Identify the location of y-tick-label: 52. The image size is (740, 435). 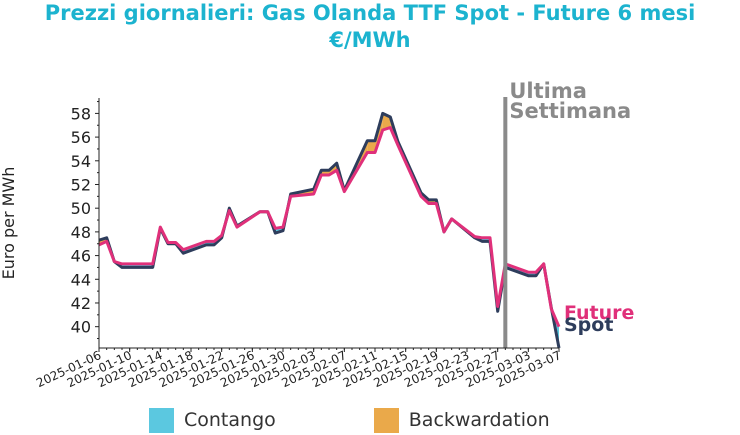
(81, 184).